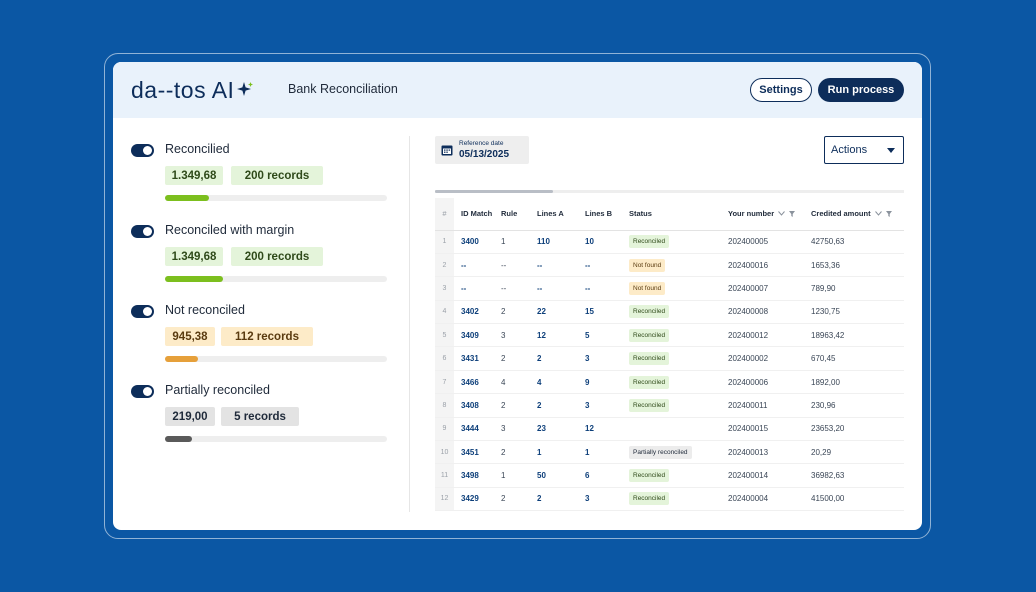  I want to click on table-row: 9 3444 3 23 12 202400015 23653,20, so click(669, 429).